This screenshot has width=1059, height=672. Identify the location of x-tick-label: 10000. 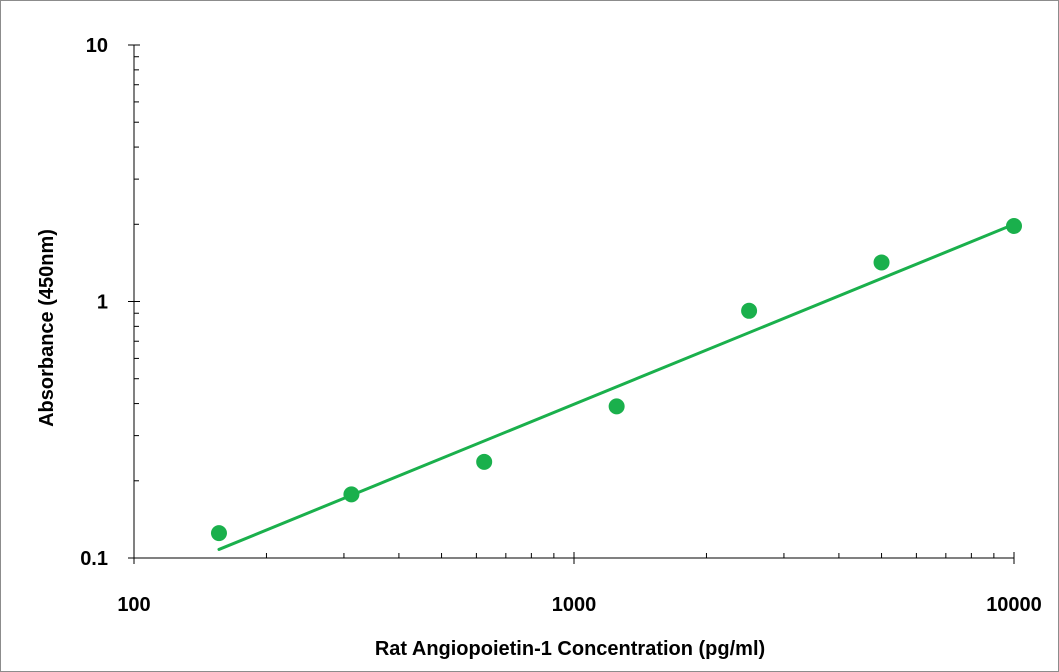
(1014, 605).